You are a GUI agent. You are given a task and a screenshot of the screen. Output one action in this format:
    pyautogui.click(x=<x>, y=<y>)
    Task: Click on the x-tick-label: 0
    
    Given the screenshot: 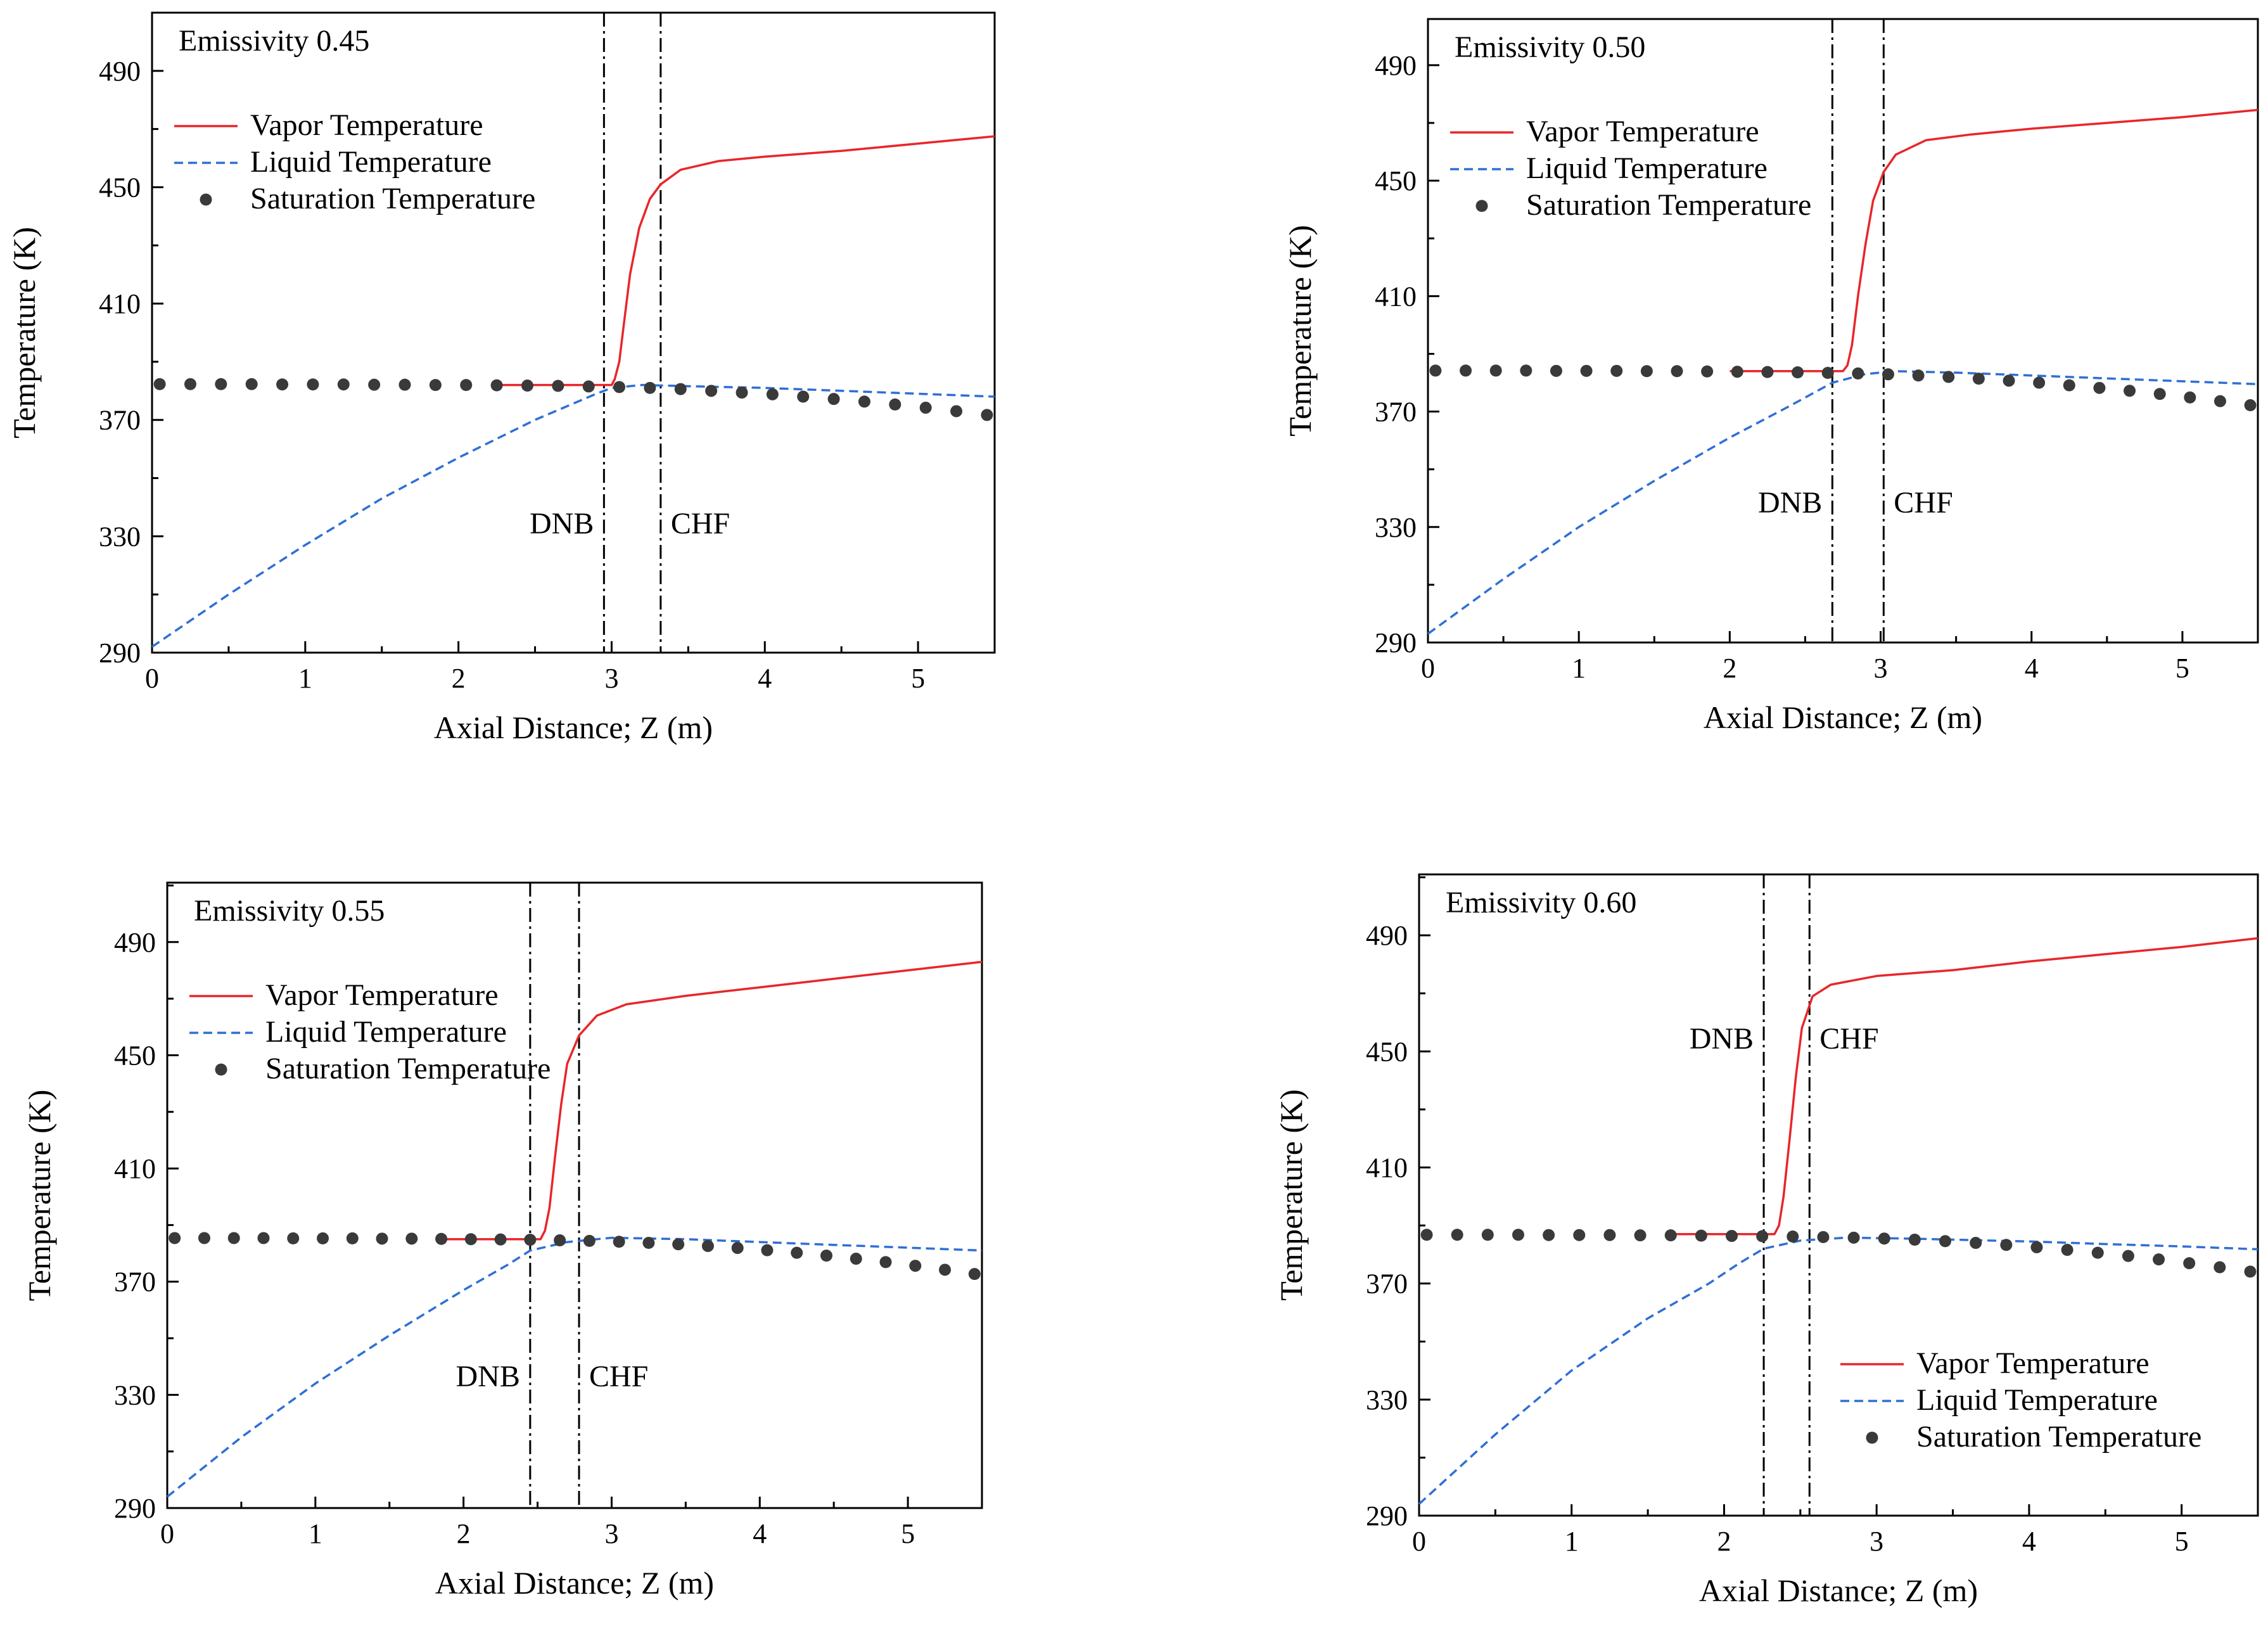 What is the action you would take?
    pyautogui.click(x=1419, y=1542)
    